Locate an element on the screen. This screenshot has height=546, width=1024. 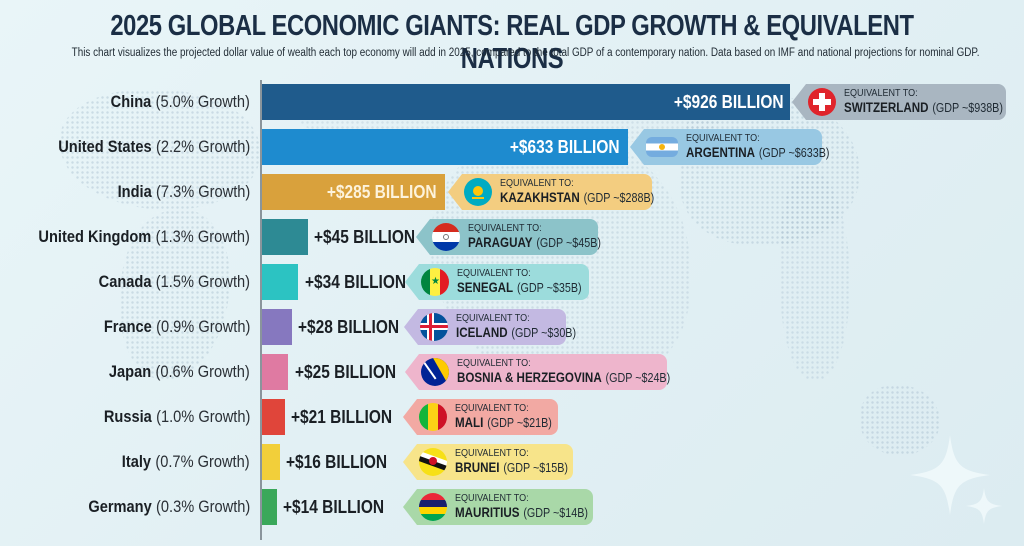
category-label: Germany (0.3% Growth) is located at coordinates (169, 506).